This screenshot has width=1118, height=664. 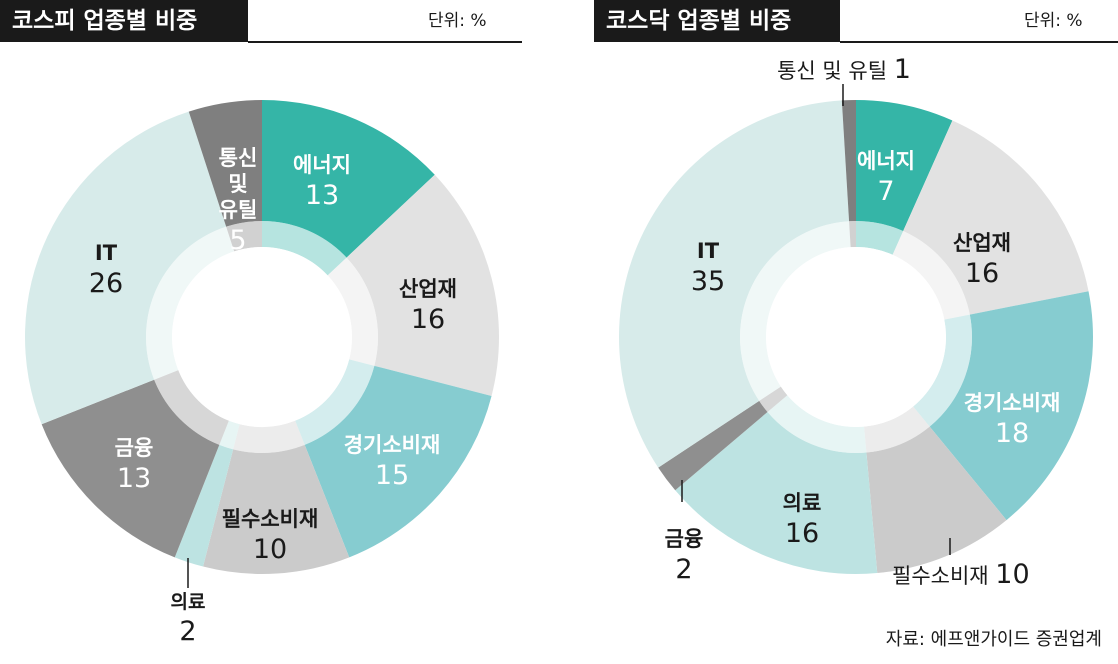 What do you see at coordinates (270, 519) in the screenshot?
I see `slice-label: 필수소비재` at bounding box center [270, 519].